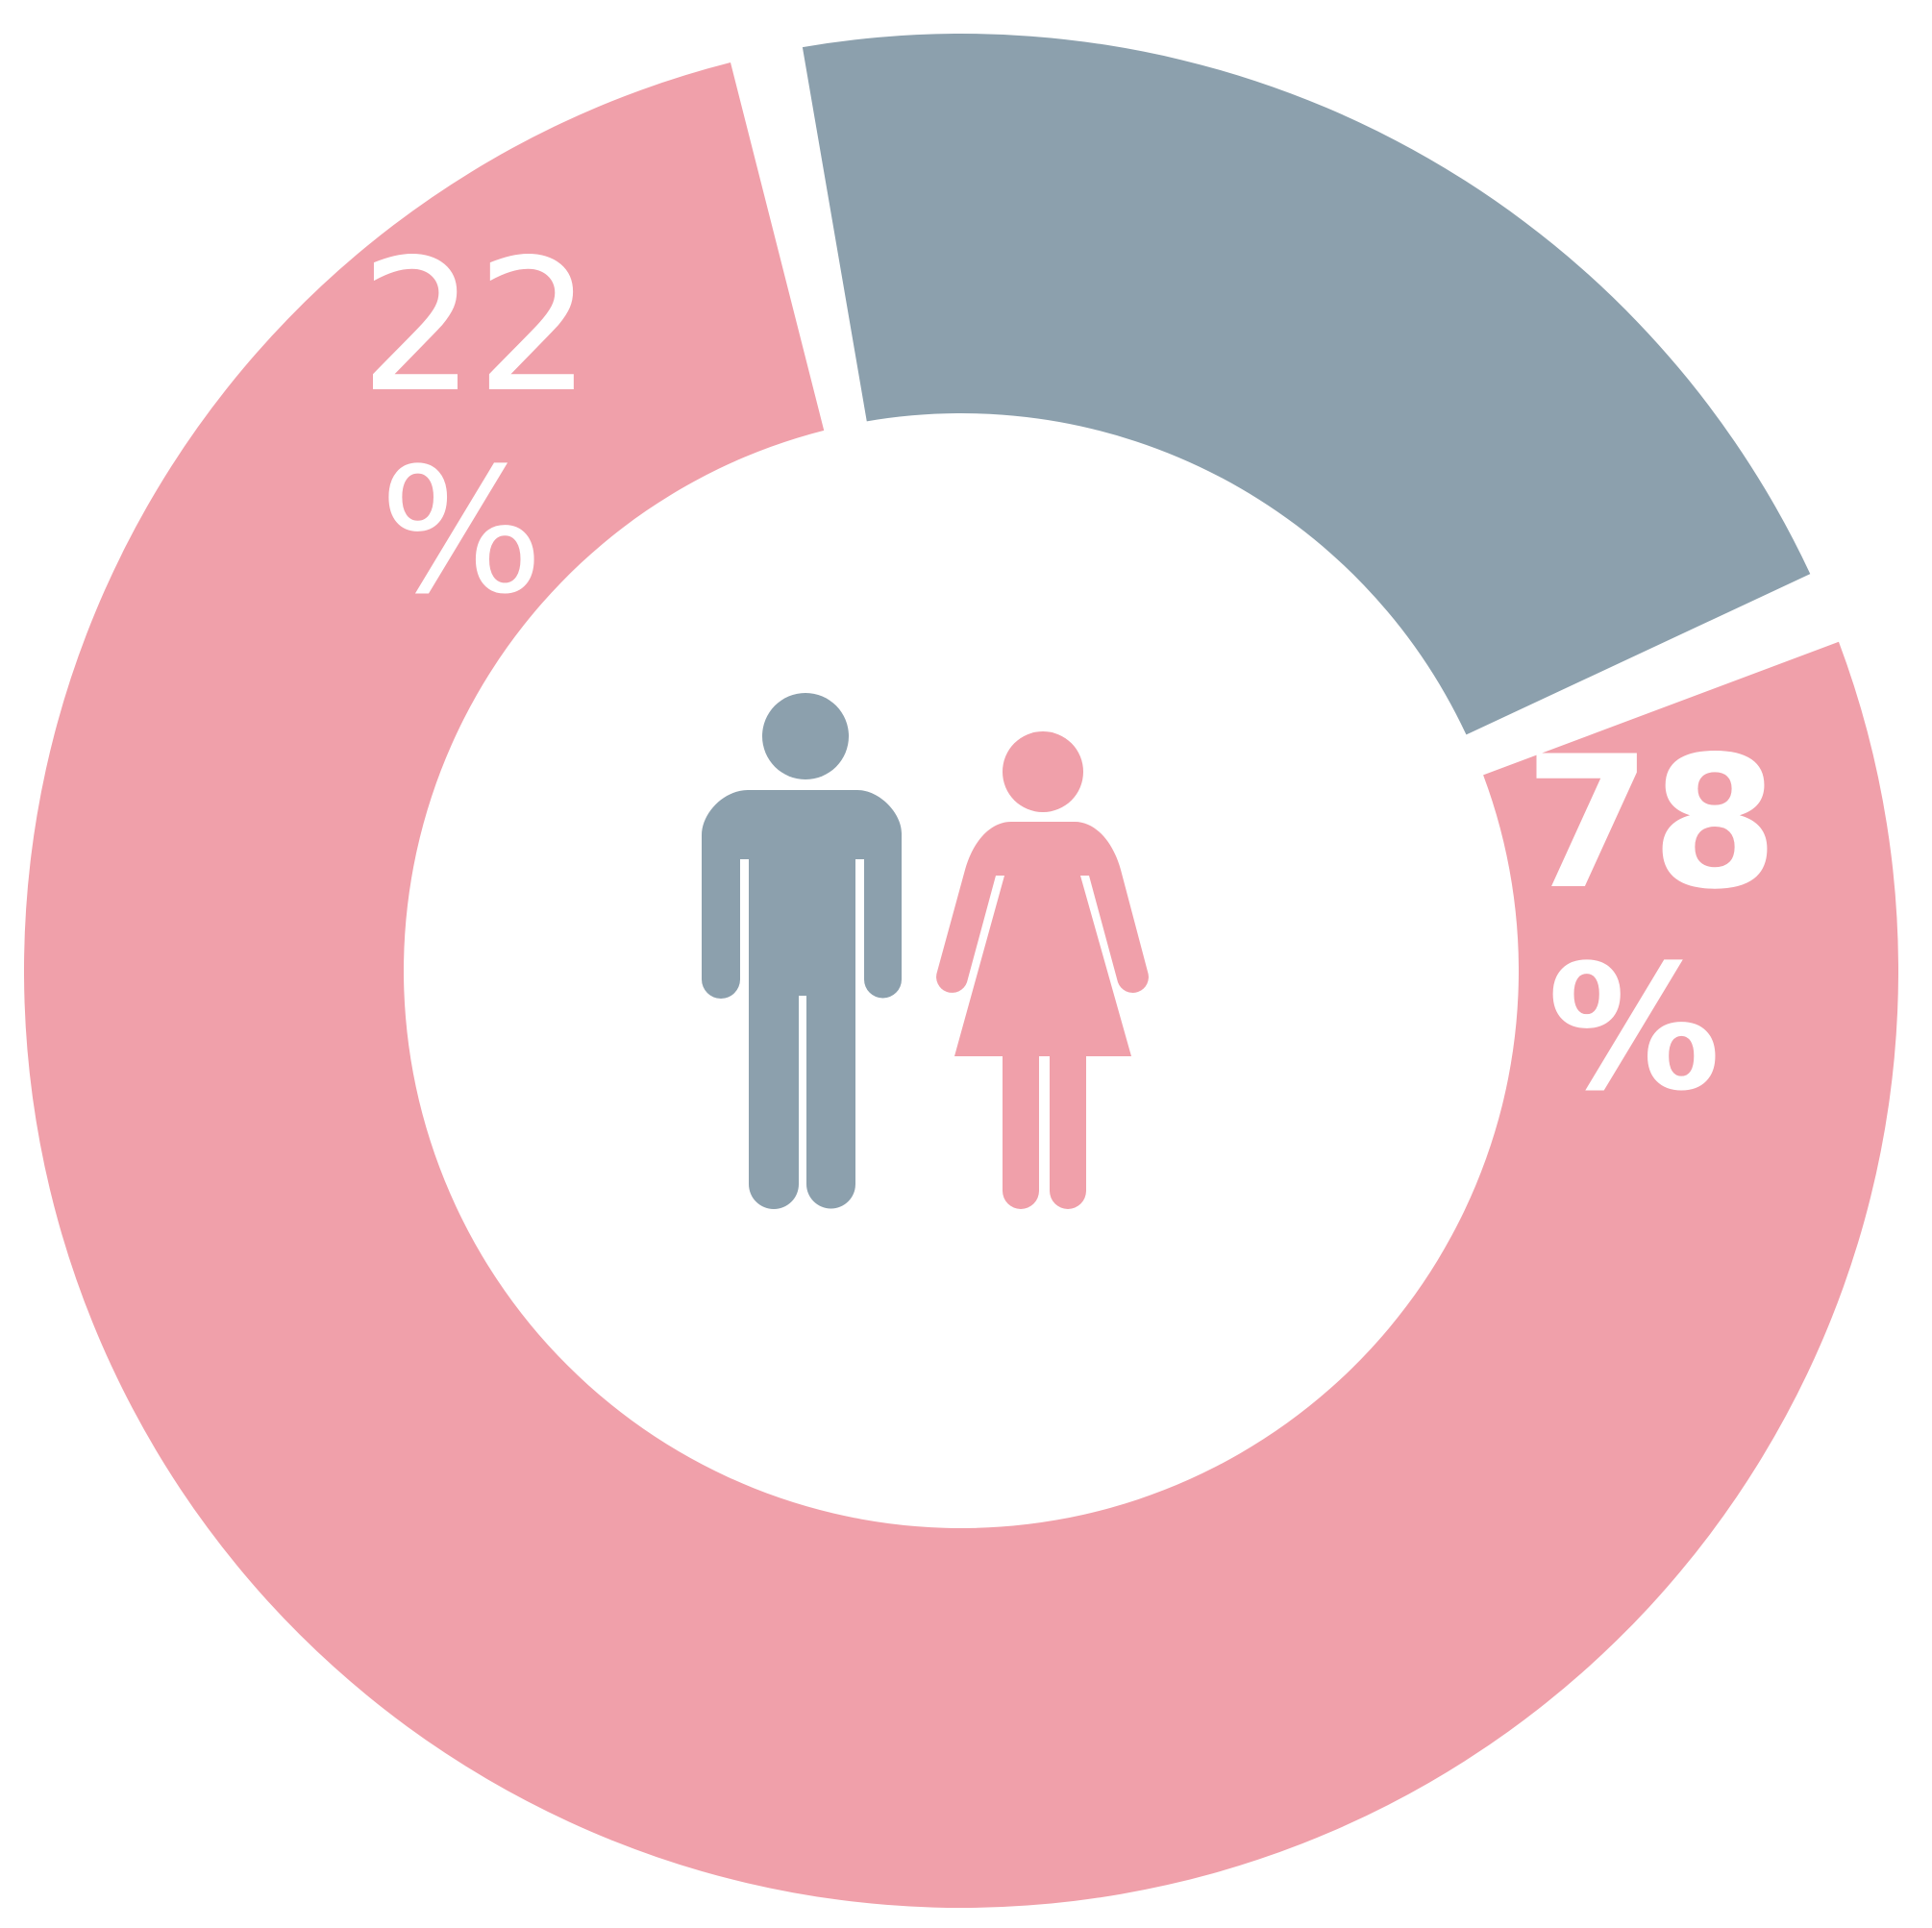 Image resolution: width=1932 pixels, height=1928 pixels. What do you see at coordinates (461, 532) in the screenshot?
I see `slice-0-unit-label: %` at bounding box center [461, 532].